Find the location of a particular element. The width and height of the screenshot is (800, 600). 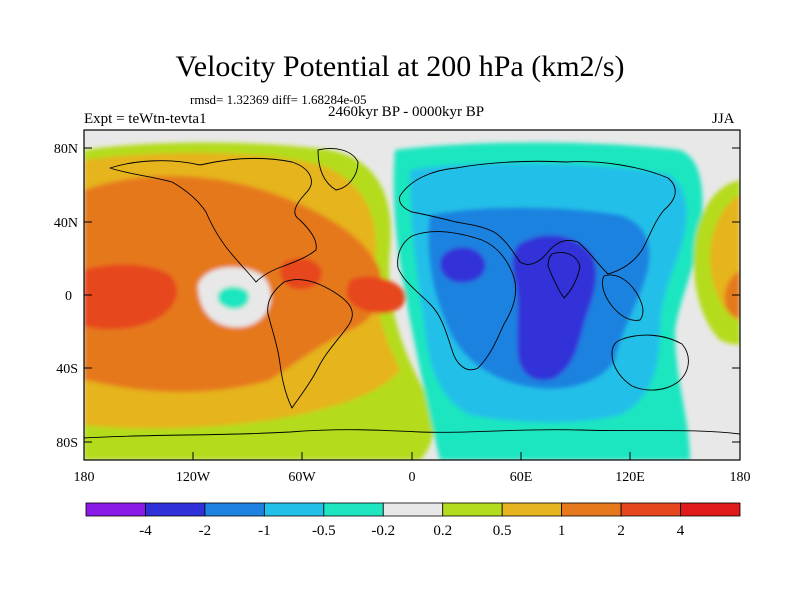

period-label: 2460kyr BP - 0000kyr BP is located at coordinates (406, 112).